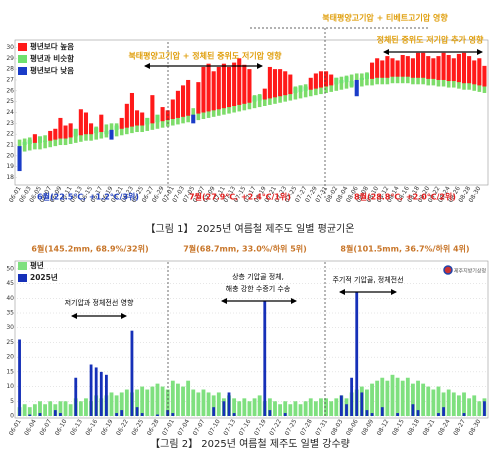 The width and height of the screenshot is (500, 452). I want to click on y-tick-label: 15, so click(10, 371).